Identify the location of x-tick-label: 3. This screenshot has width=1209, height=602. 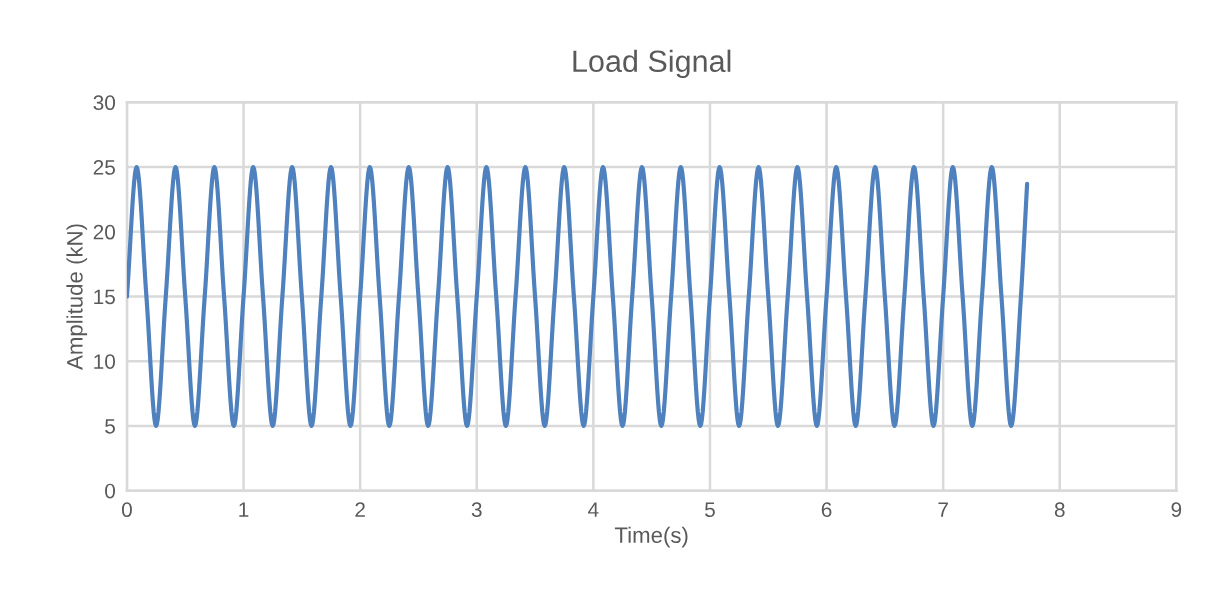
(476, 510).